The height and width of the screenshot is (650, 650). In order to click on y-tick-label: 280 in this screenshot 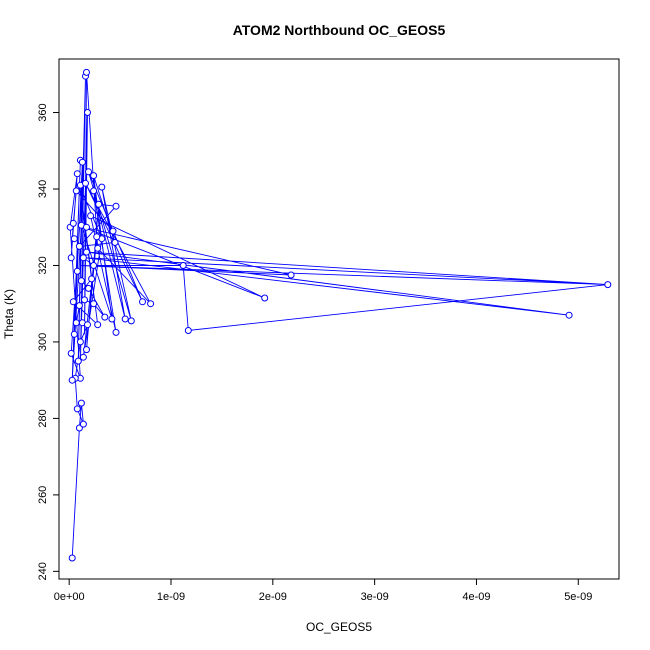, I will do `click(43, 418)`.